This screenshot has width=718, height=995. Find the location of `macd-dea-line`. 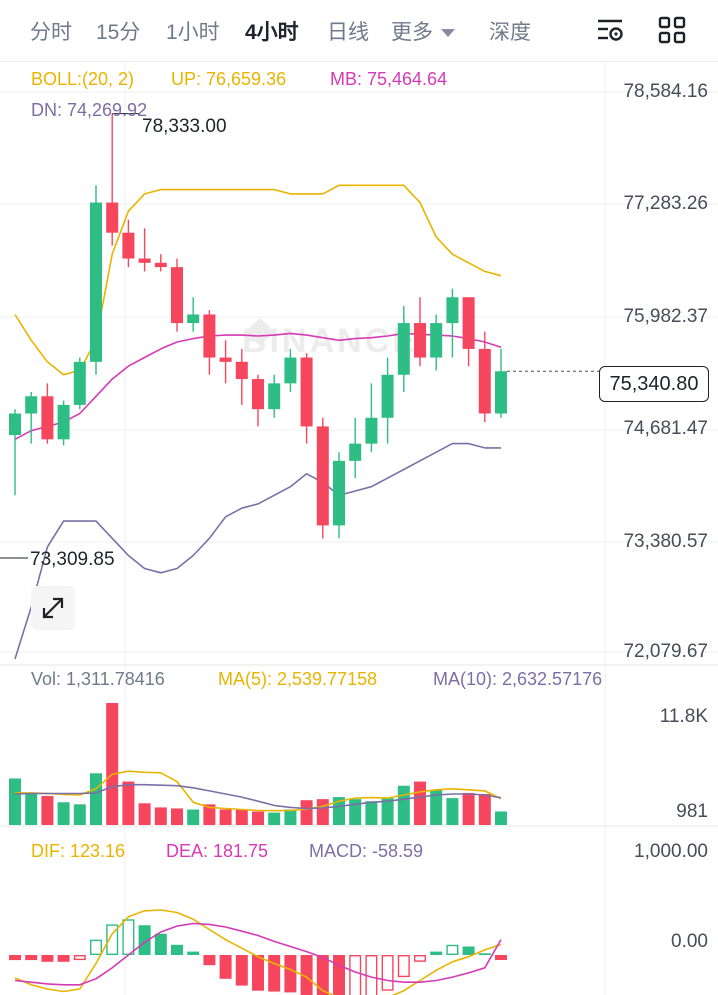

macd-dea-line is located at coordinates (258, 954).